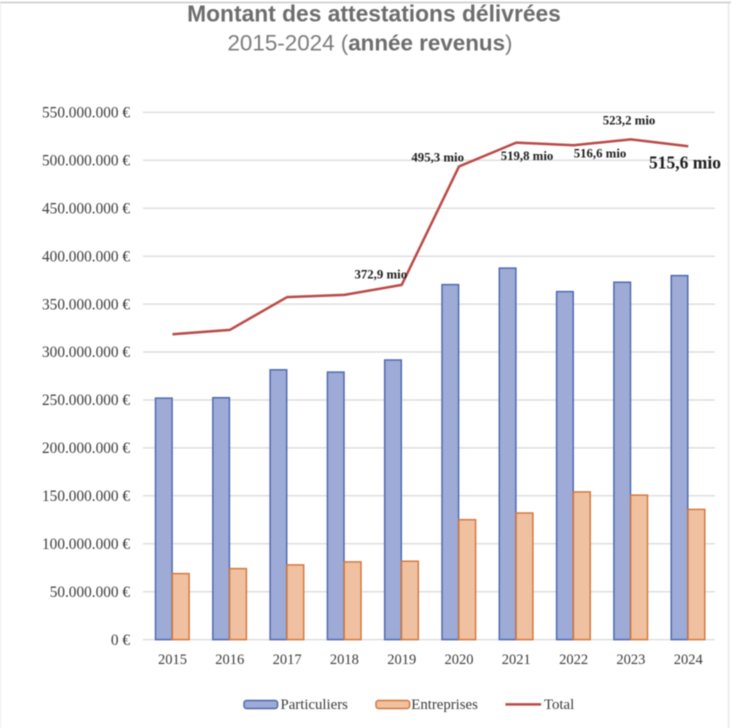 The image size is (731, 728). Describe the element at coordinates (516, 660) in the screenshot. I see `svg-text: 2021` at that location.